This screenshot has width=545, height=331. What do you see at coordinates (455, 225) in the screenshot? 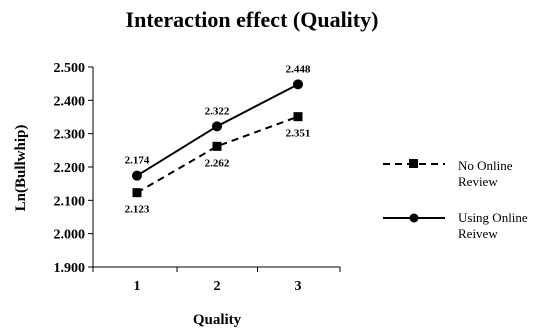
I see `legend-item-using-online-reivew: Using Online Reivew` at bounding box center [455, 225].